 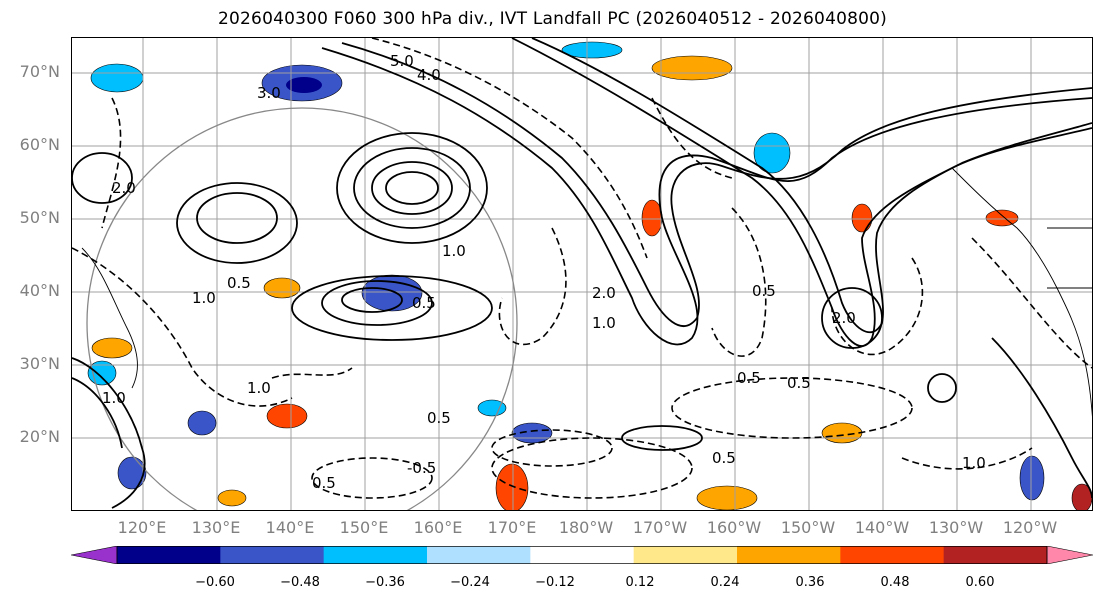 I want to click on colorbar, so click(x=582, y=555).